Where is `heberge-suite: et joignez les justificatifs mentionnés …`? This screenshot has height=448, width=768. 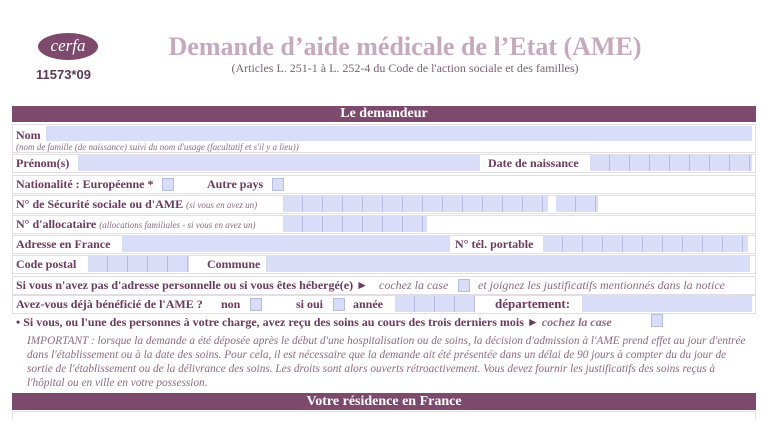
heberge-suite: et joignez les justificatifs mentionnés … is located at coordinates (601, 285).